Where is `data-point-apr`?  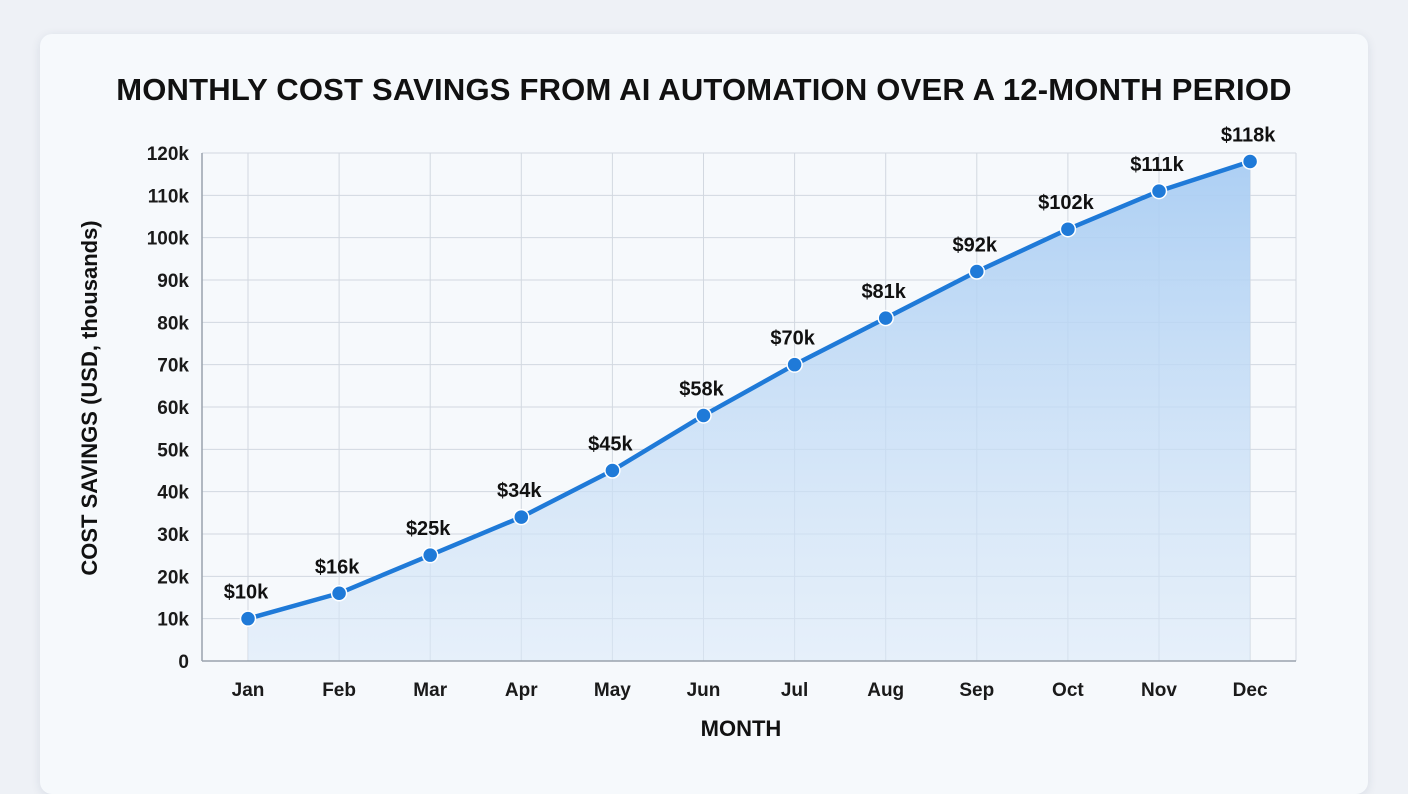 data-point-apr is located at coordinates (521, 517).